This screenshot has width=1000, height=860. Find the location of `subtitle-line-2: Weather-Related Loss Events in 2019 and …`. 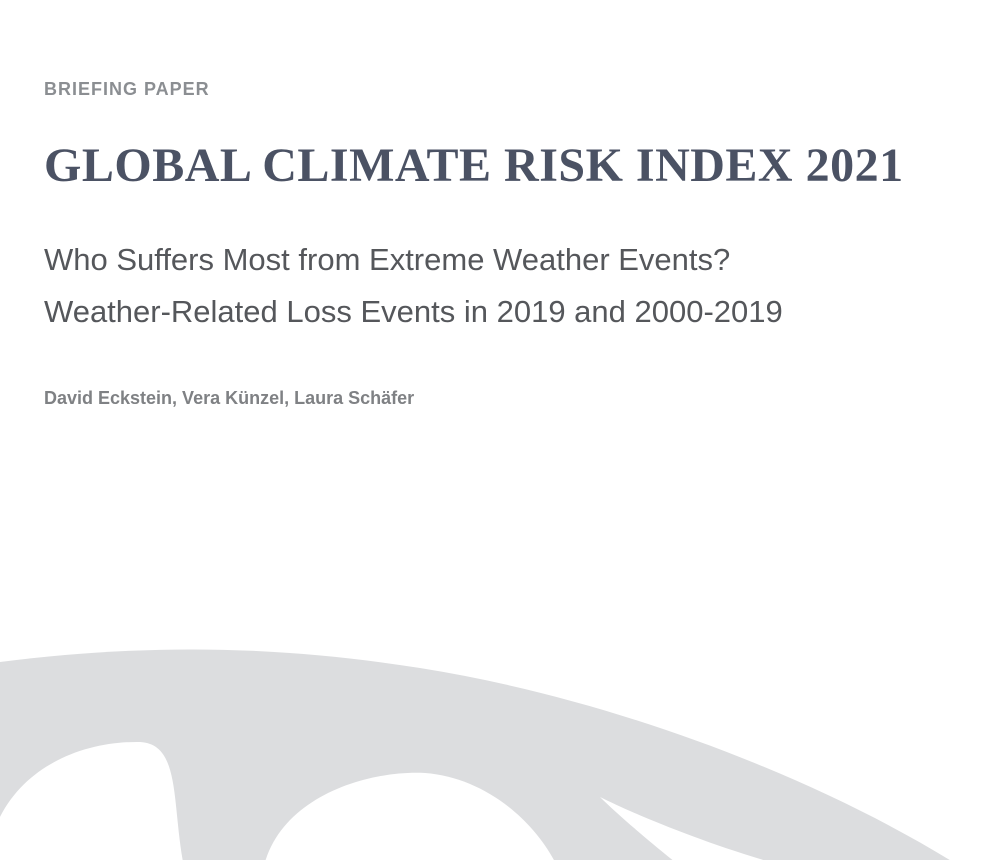

subtitle-line-2: Weather-Related Loss Events in 2019 and … is located at coordinates (413, 311).